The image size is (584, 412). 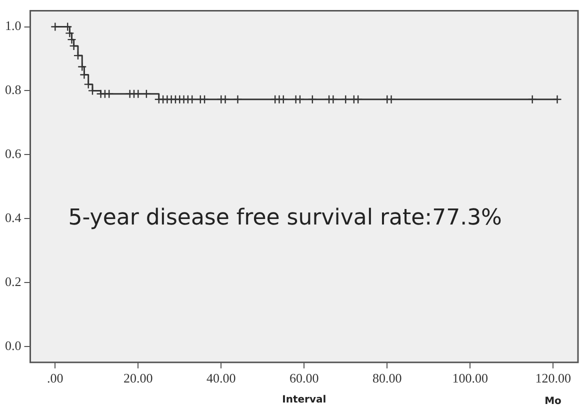 I want to click on y-tick-label: 0.6, so click(x=13, y=154).